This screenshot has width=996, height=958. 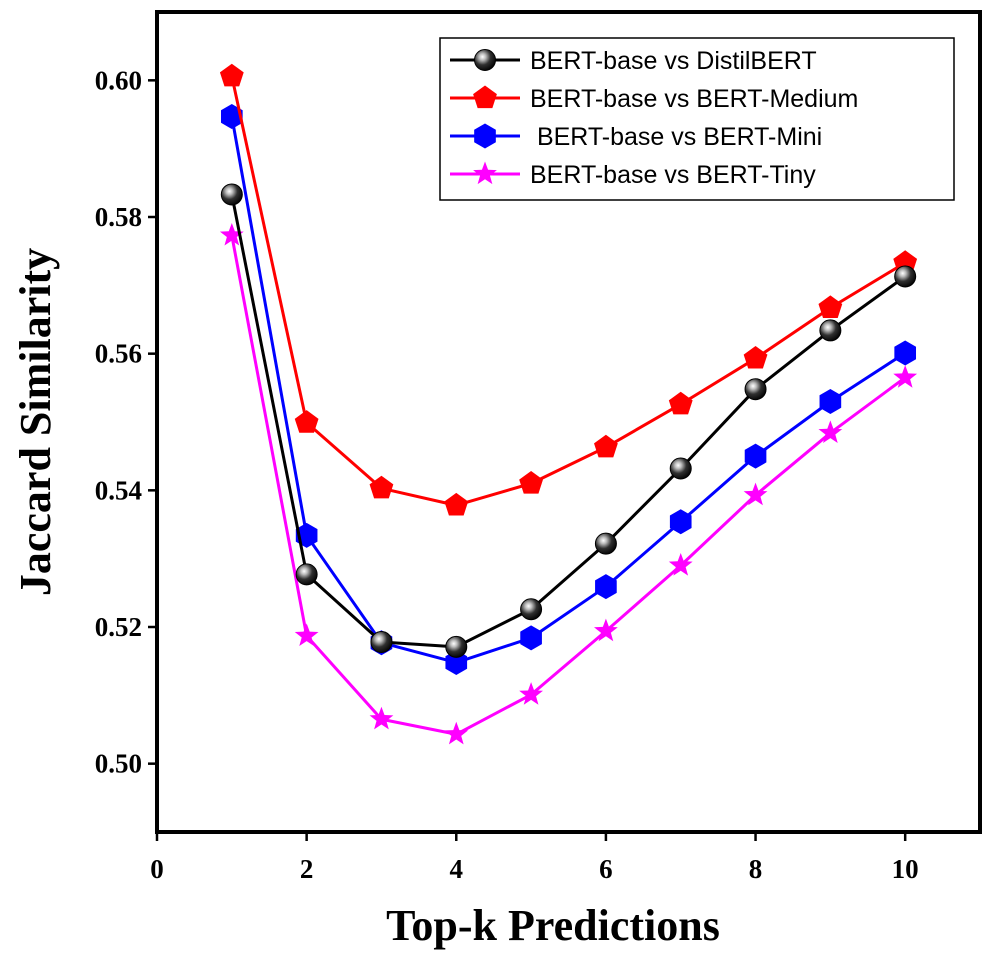 What do you see at coordinates (118, 627) in the screenshot?
I see `y-tick-label: 0.52` at bounding box center [118, 627].